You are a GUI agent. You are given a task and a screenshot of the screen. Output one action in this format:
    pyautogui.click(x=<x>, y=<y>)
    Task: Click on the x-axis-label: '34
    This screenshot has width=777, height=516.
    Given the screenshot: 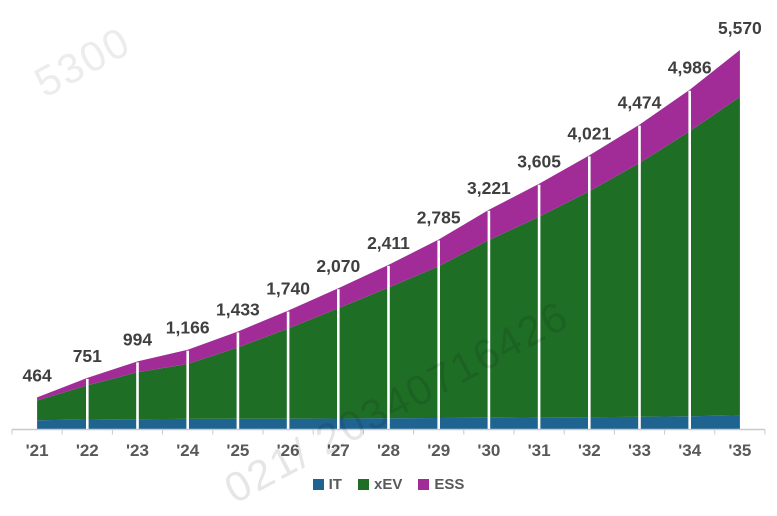 What is the action you would take?
    pyautogui.click(x=689, y=450)
    